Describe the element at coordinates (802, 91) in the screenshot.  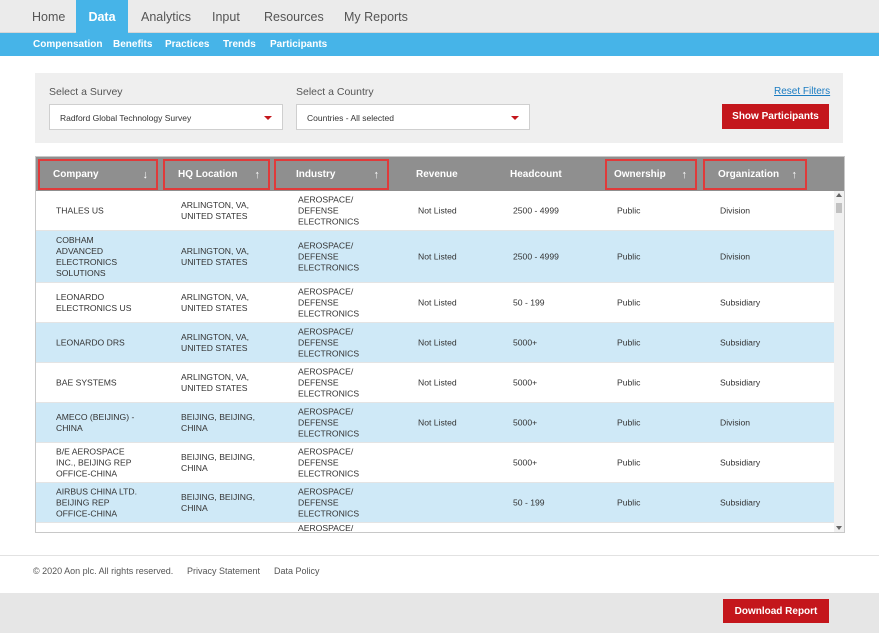
I see `reset-filters-link: Reset Filters` at that location.